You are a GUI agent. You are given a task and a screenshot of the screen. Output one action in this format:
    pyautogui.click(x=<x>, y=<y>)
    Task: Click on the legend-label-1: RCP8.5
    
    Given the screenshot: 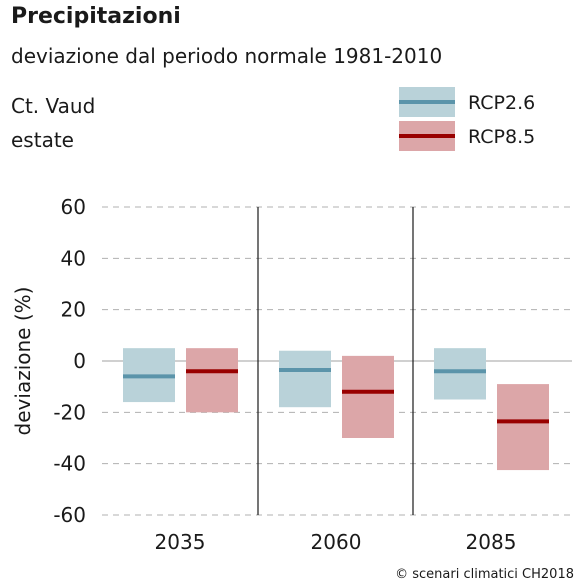 What is the action you would take?
    pyautogui.click(x=501, y=137)
    